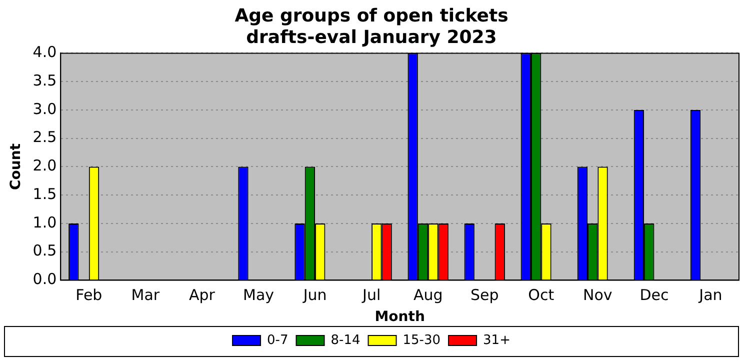  I want to click on y-tick-label: 1.0, so click(44, 222).